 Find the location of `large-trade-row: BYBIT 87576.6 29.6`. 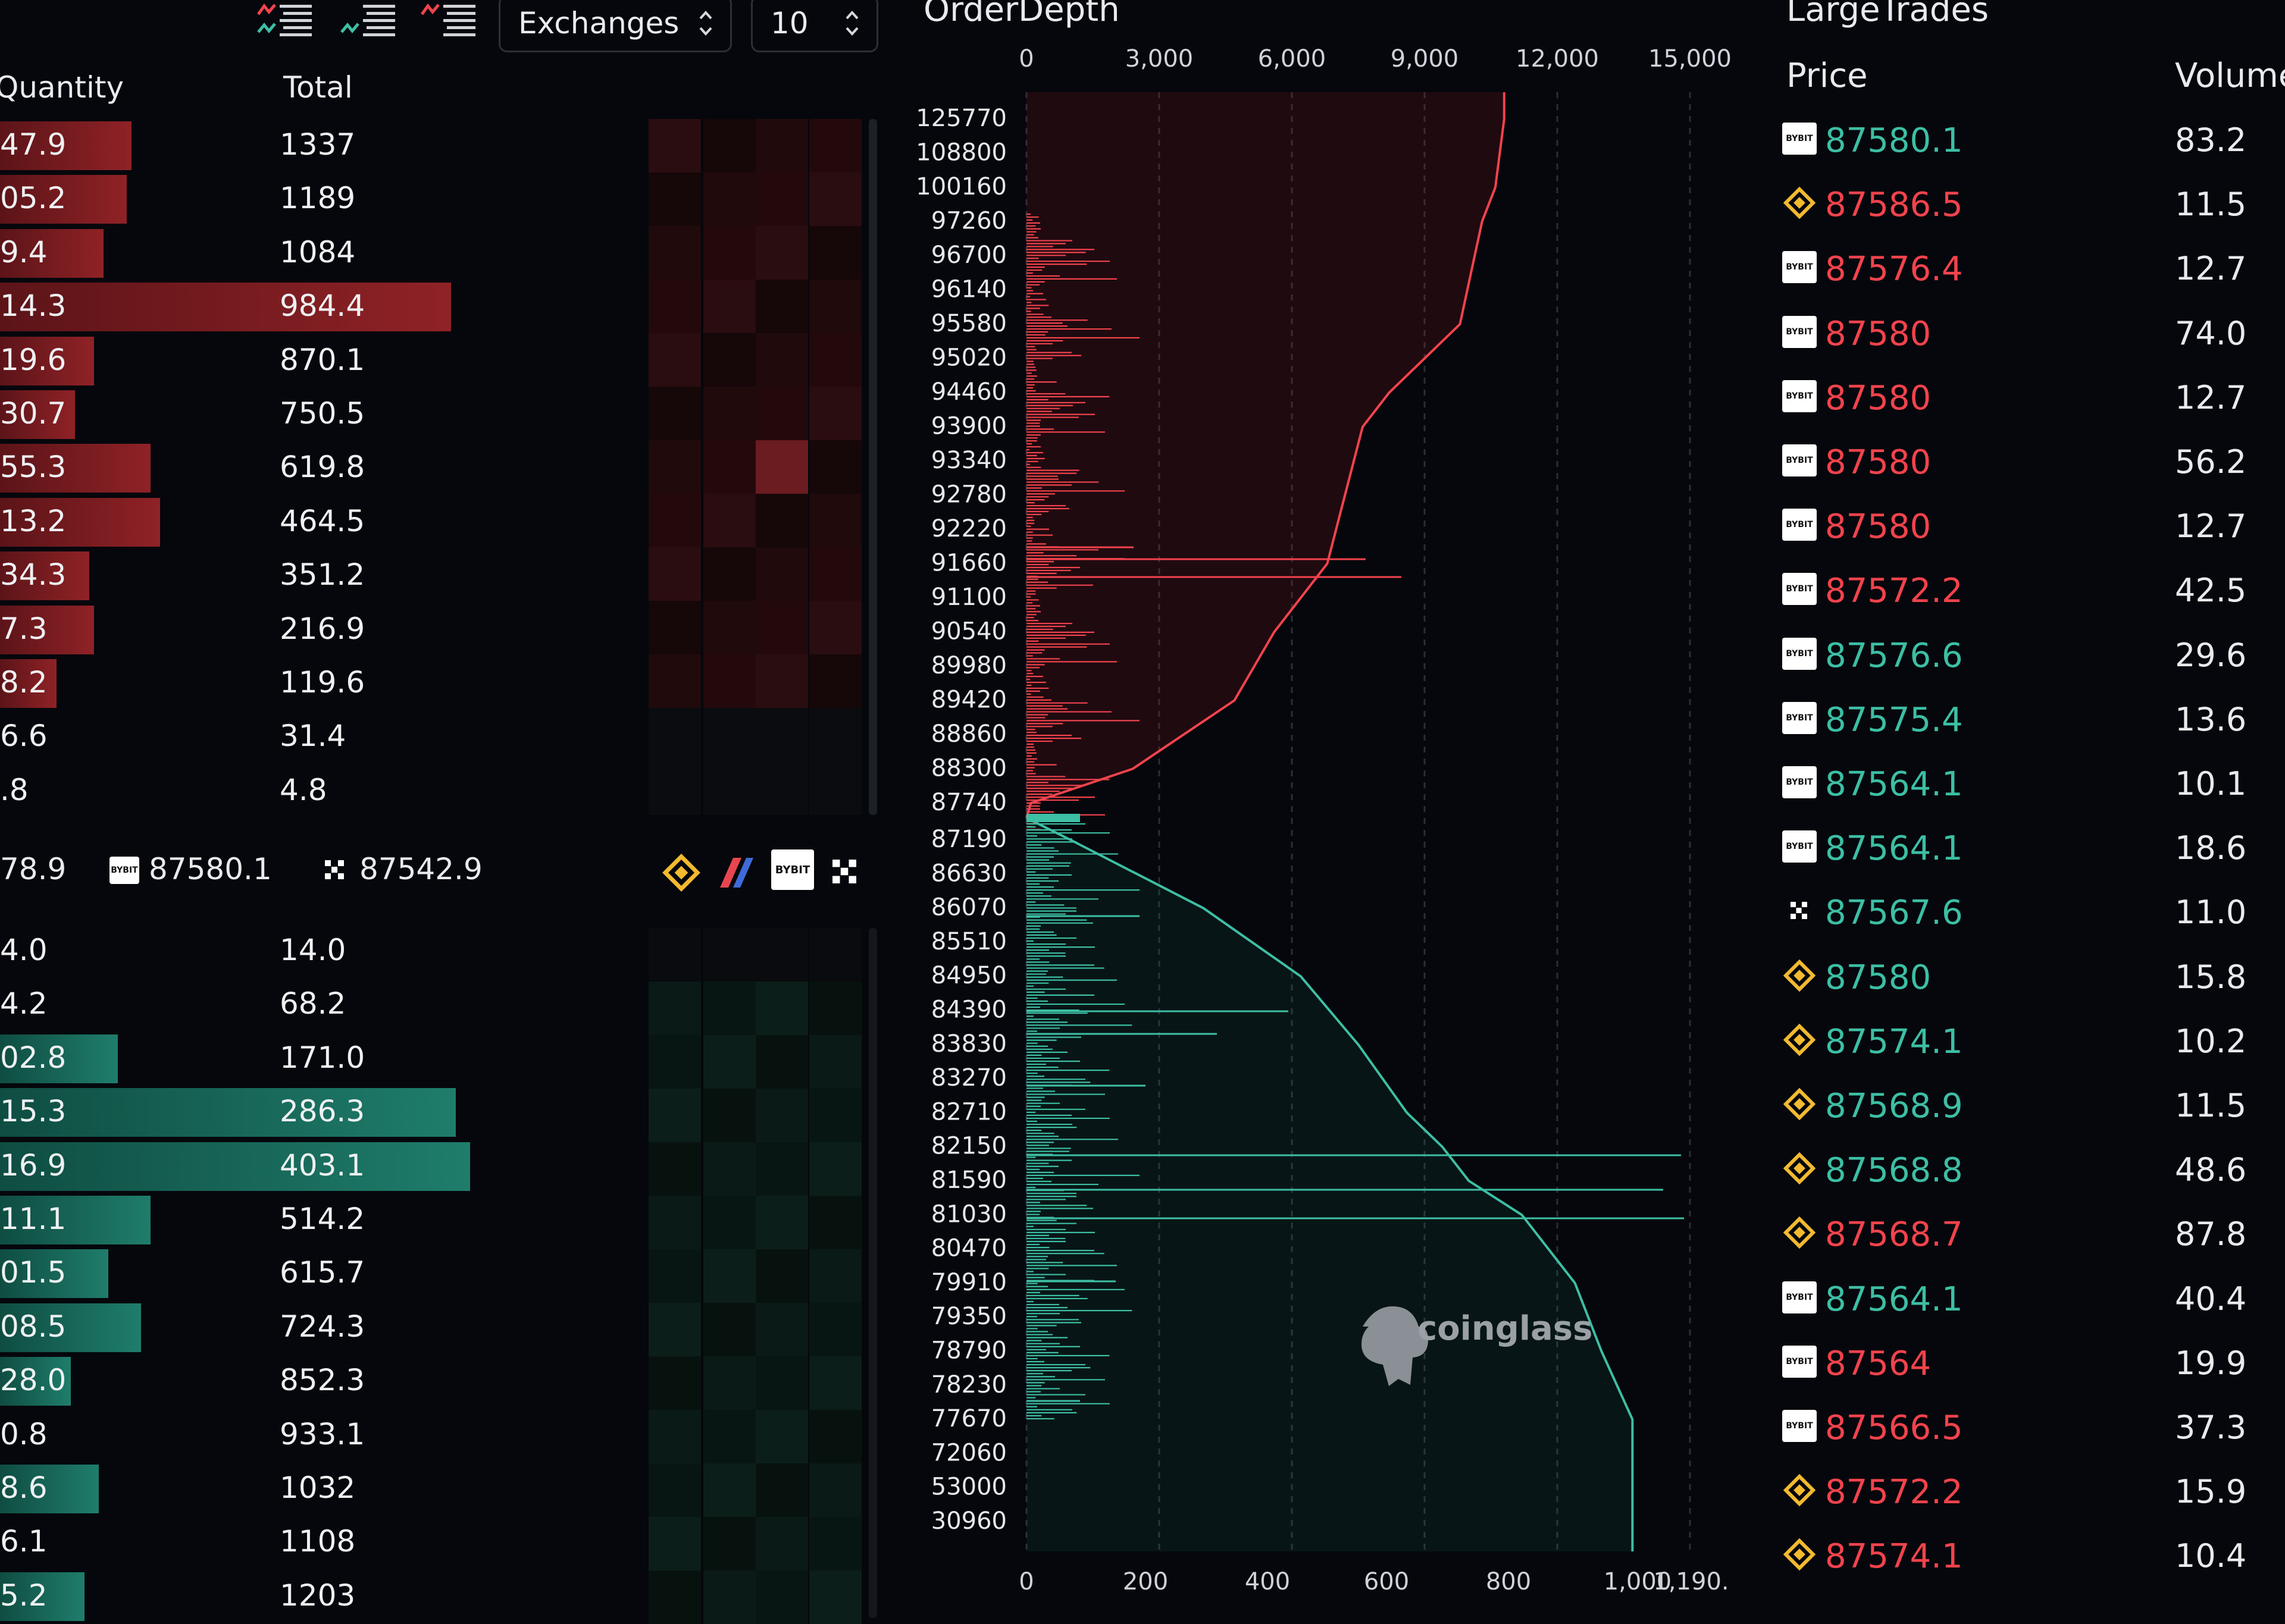

large-trade-row: BYBIT 87576.6 29.6 is located at coordinates (2033, 654).